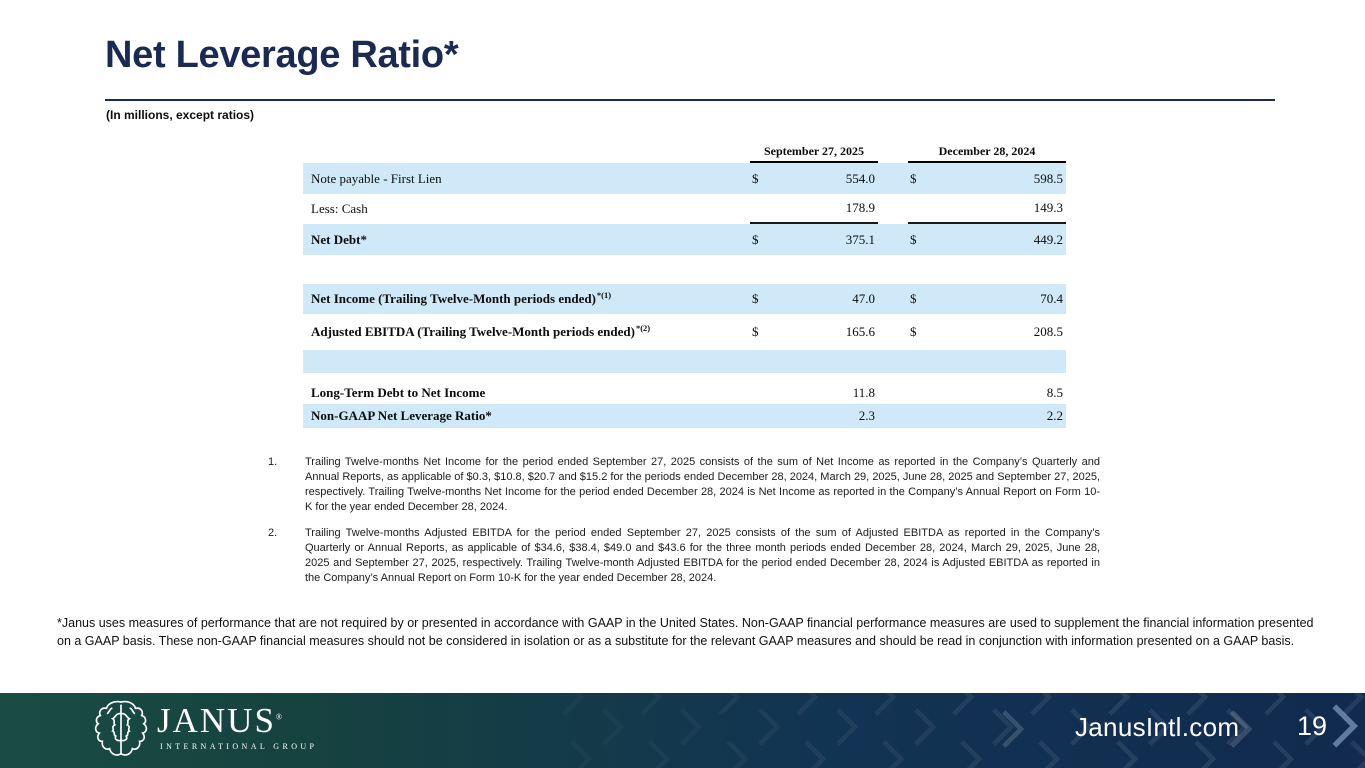  I want to click on row-label-text: Note payable - First Lien, so click(376, 178).